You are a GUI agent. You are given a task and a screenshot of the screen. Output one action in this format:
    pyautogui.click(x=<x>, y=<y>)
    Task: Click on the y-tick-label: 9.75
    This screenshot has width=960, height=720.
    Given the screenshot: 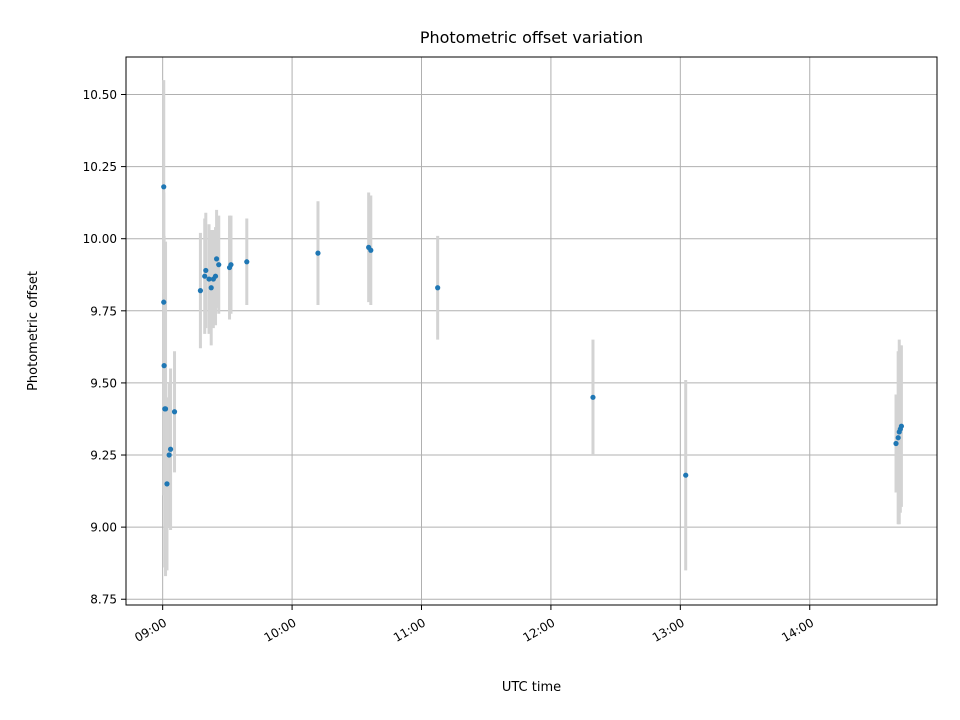 What is the action you would take?
    pyautogui.click(x=103, y=311)
    